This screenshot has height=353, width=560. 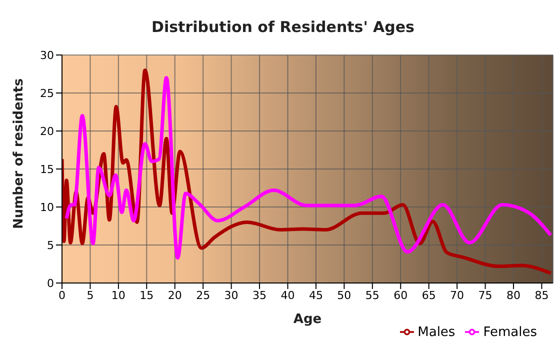 I want to click on y-tick-label: 20, so click(x=47, y=131).